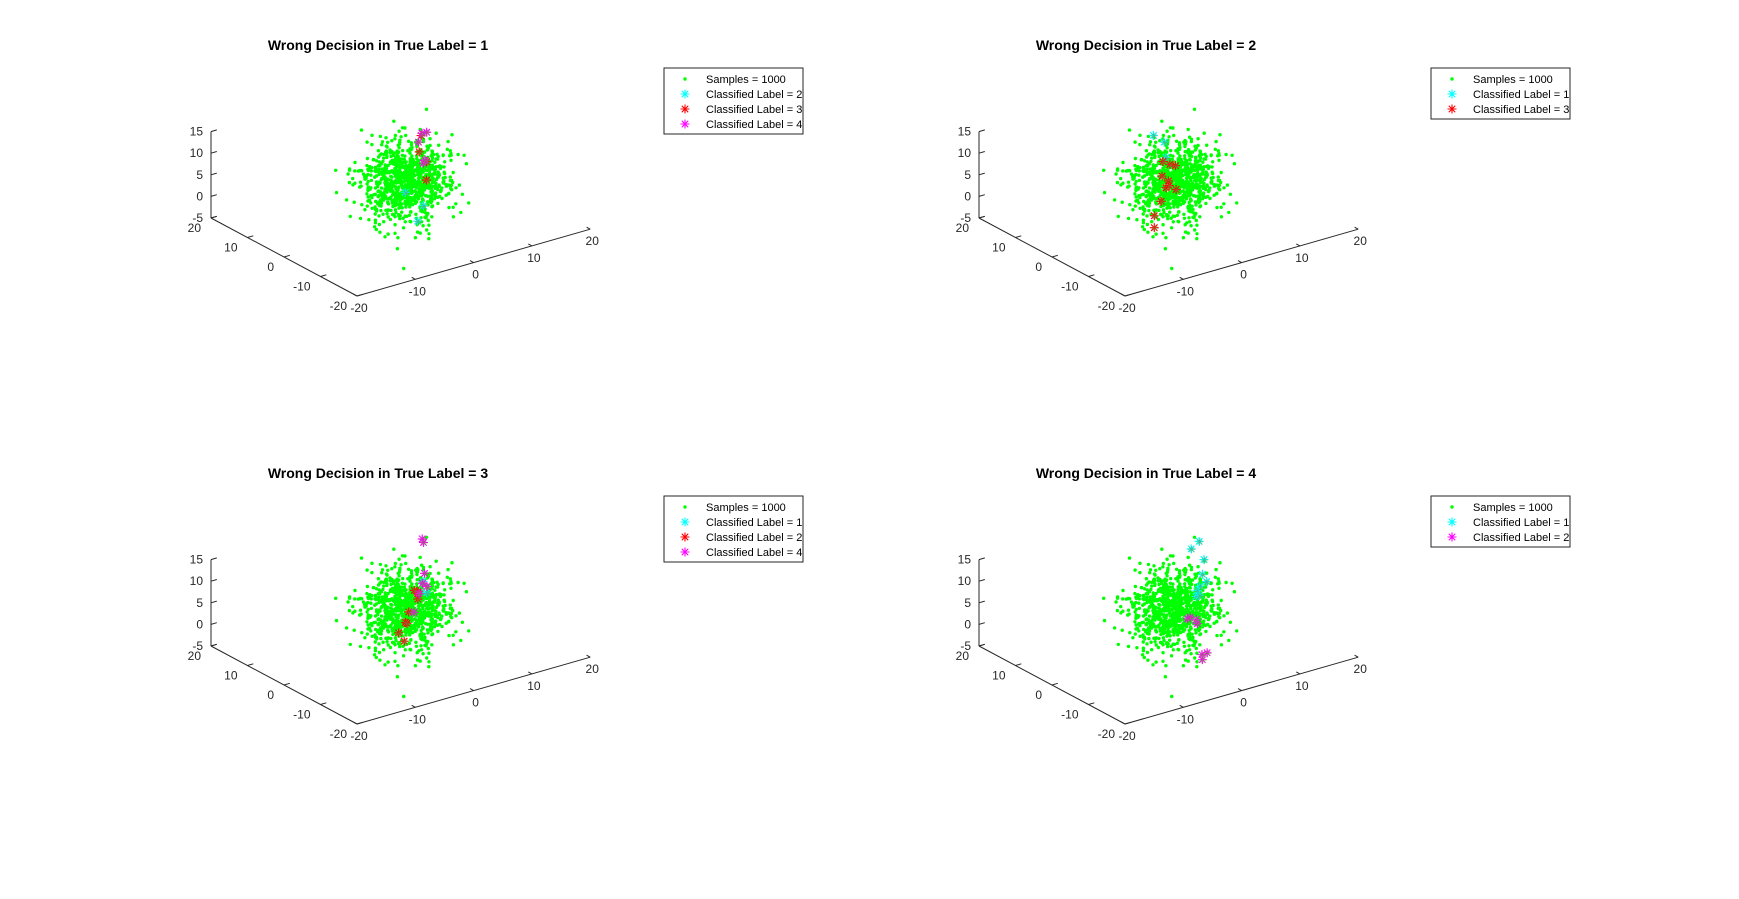  What do you see at coordinates (199, 175) in the screenshot?
I see `z-tick-label: 5` at bounding box center [199, 175].